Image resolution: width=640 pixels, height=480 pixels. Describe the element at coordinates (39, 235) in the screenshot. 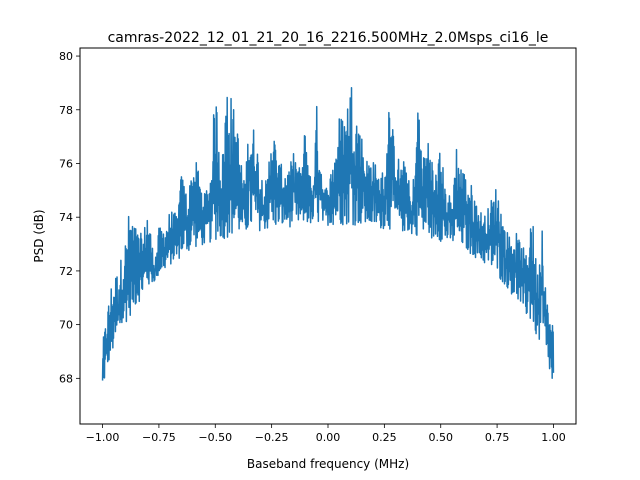

I see `y-axis-label: PSD (dB)` at that location.